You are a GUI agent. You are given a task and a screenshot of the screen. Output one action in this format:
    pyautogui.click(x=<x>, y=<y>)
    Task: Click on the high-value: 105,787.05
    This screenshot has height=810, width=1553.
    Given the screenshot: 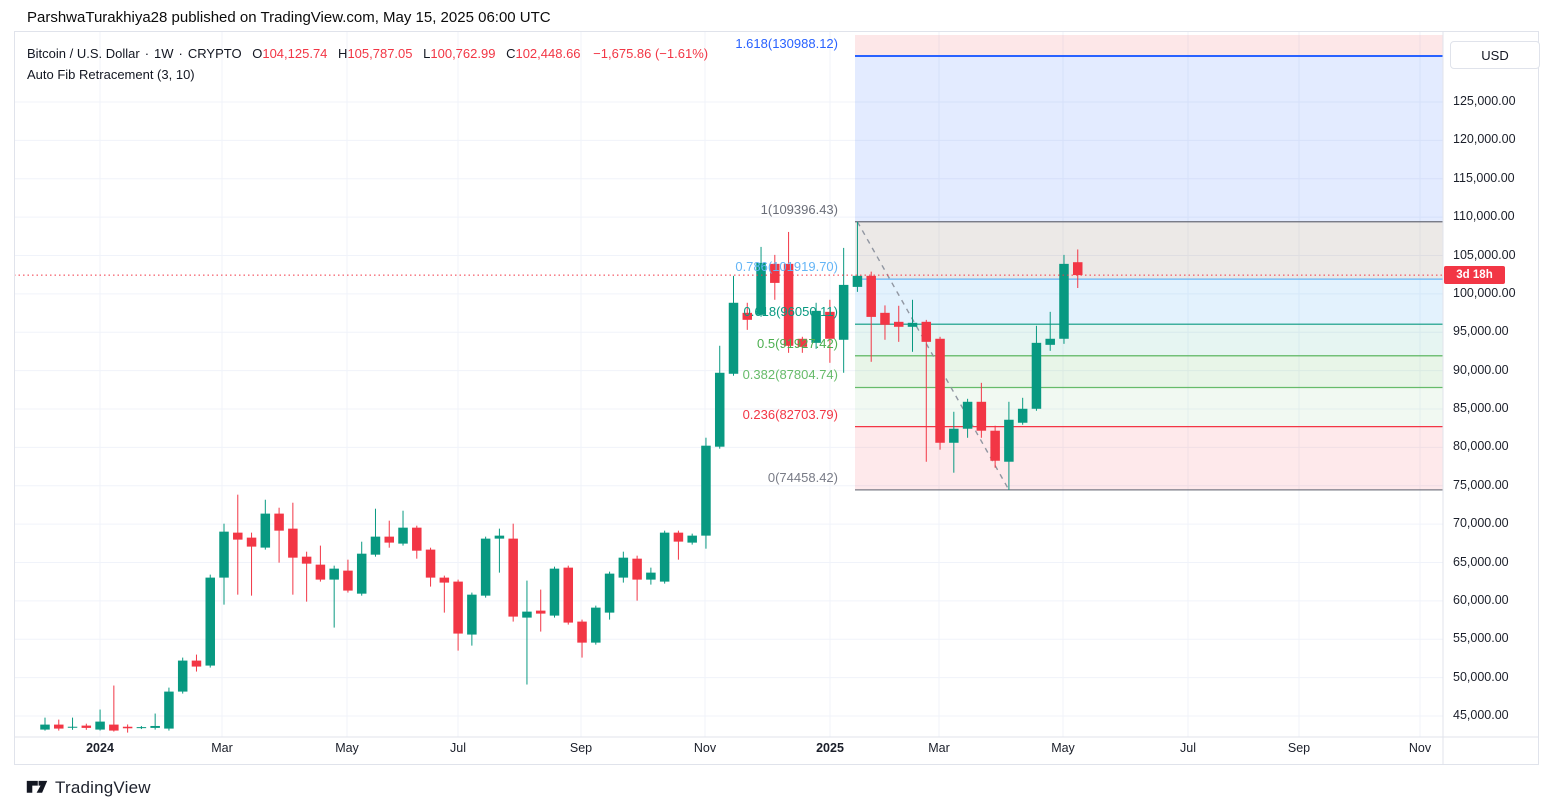 What is the action you would take?
    pyautogui.click(x=380, y=53)
    